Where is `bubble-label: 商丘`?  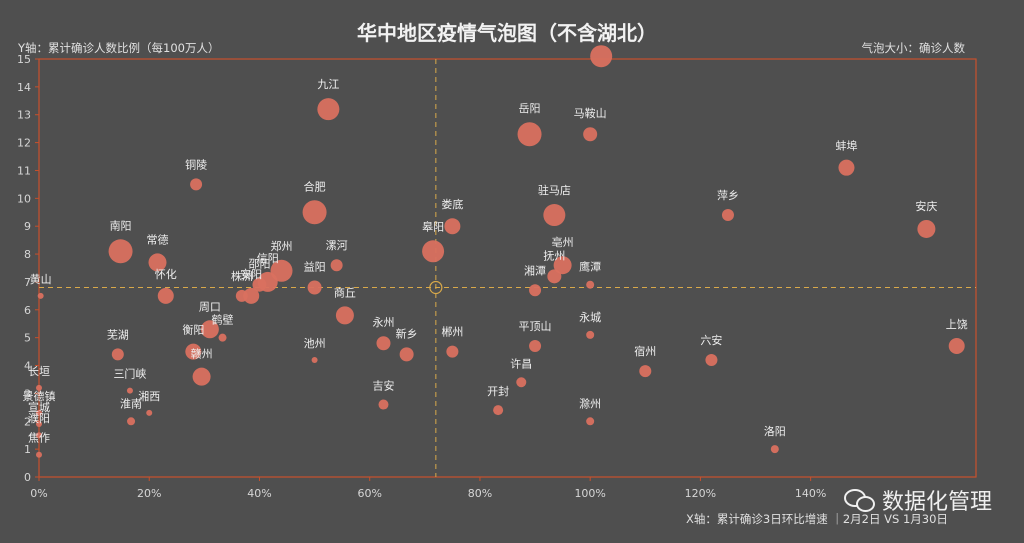 bubble-label: 商丘 is located at coordinates (345, 292).